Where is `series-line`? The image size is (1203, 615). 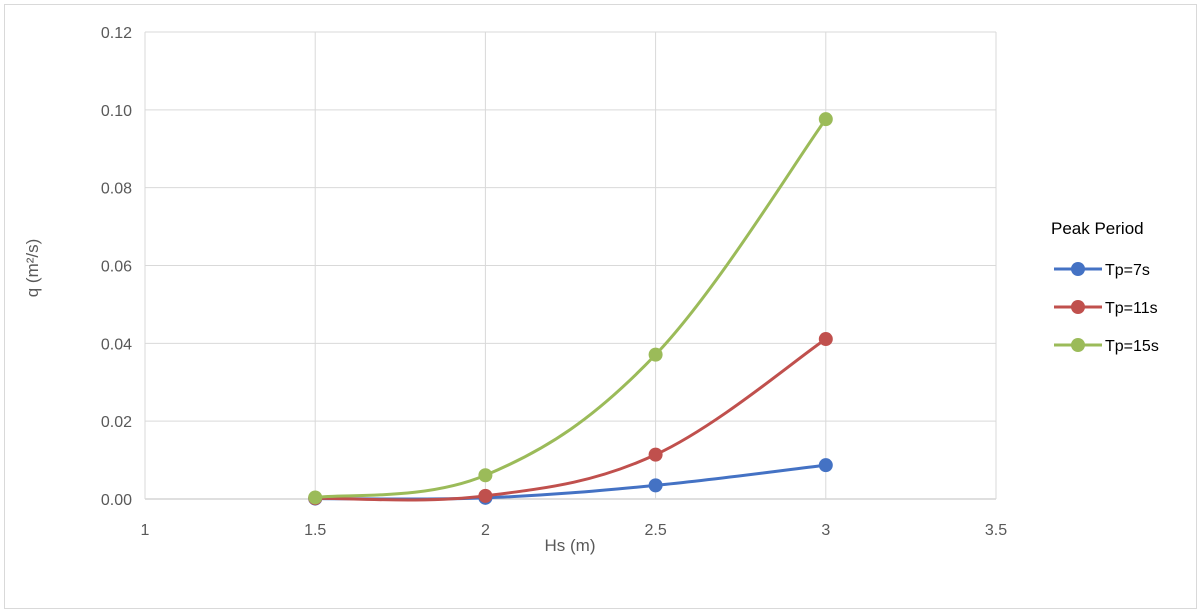
series-line is located at coordinates (570, 419).